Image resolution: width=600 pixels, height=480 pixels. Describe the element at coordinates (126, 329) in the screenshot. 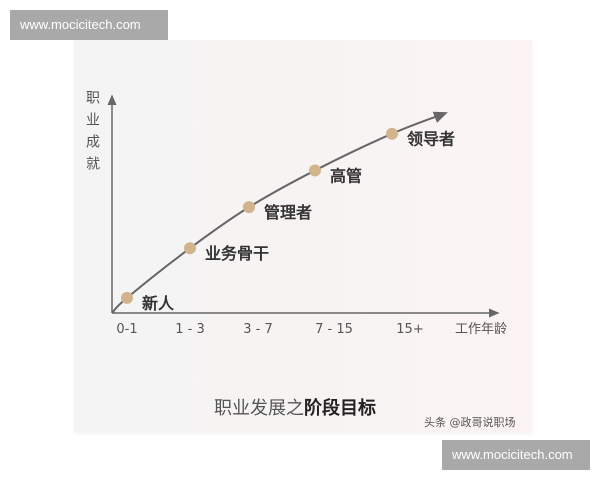

I see `x-tick-label: 0-1` at that location.